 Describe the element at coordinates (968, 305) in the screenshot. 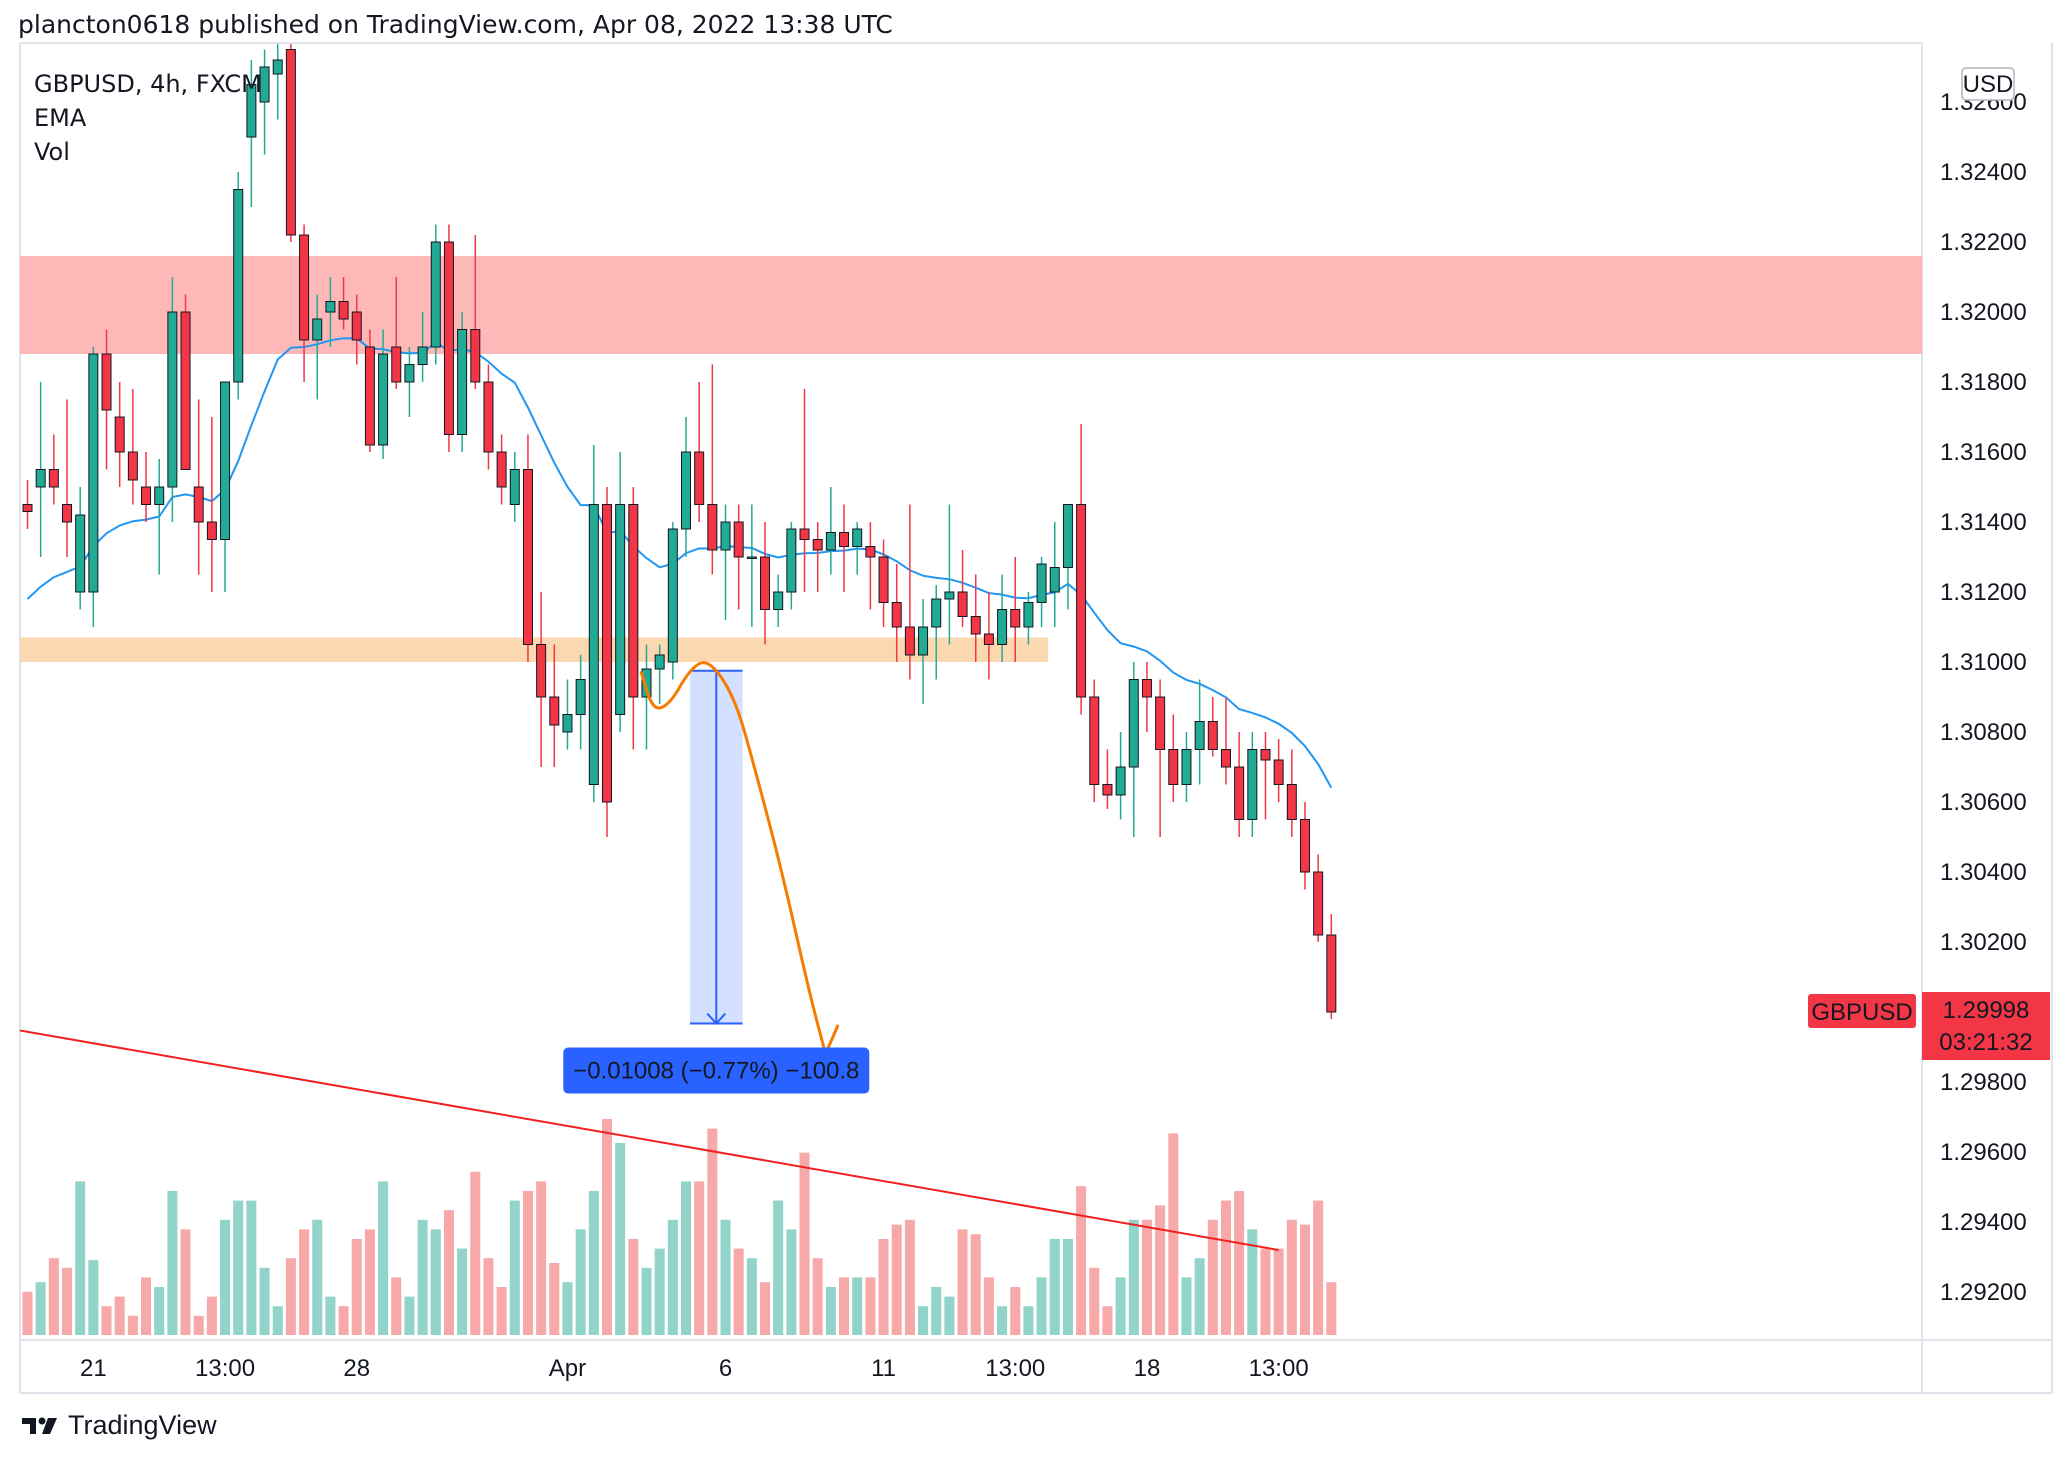

I see `resistance-zone` at that location.